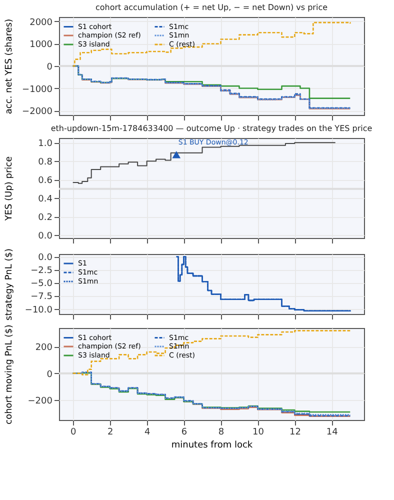 The width and height of the screenshot is (394, 500). What do you see at coordinates (9, 66) in the screenshot?
I see `y-axis-title: acc. net YES (shares)` at bounding box center [9, 66].